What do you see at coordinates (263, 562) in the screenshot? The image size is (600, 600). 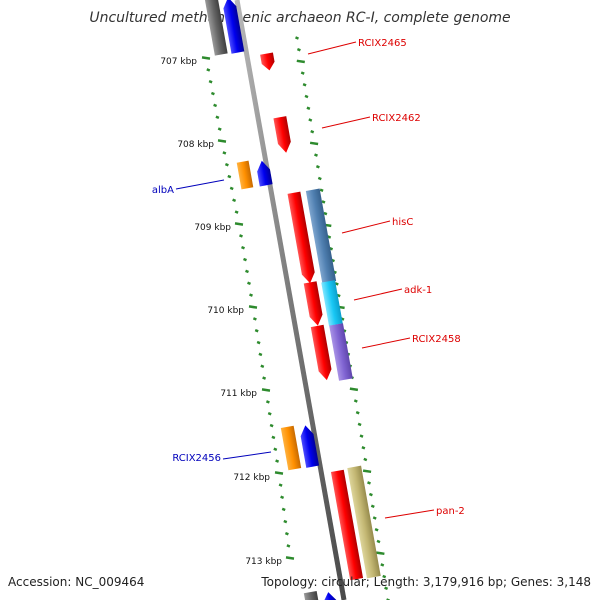 I see `kbp-label-713: 713 kbp` at bounding box center [263, 562].